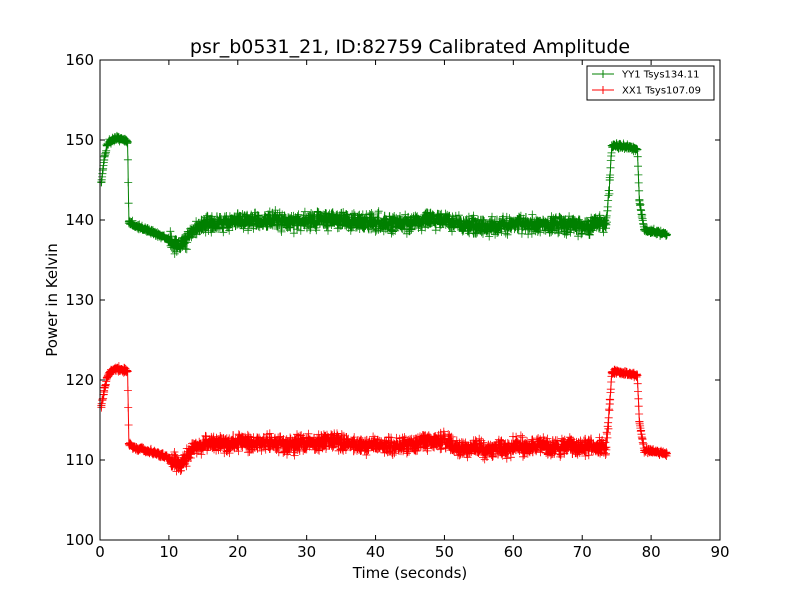 The height and width of the screenshot is (600, 800). I want to click on y-axis-label: Power in Kelvin, so click(52, 300).